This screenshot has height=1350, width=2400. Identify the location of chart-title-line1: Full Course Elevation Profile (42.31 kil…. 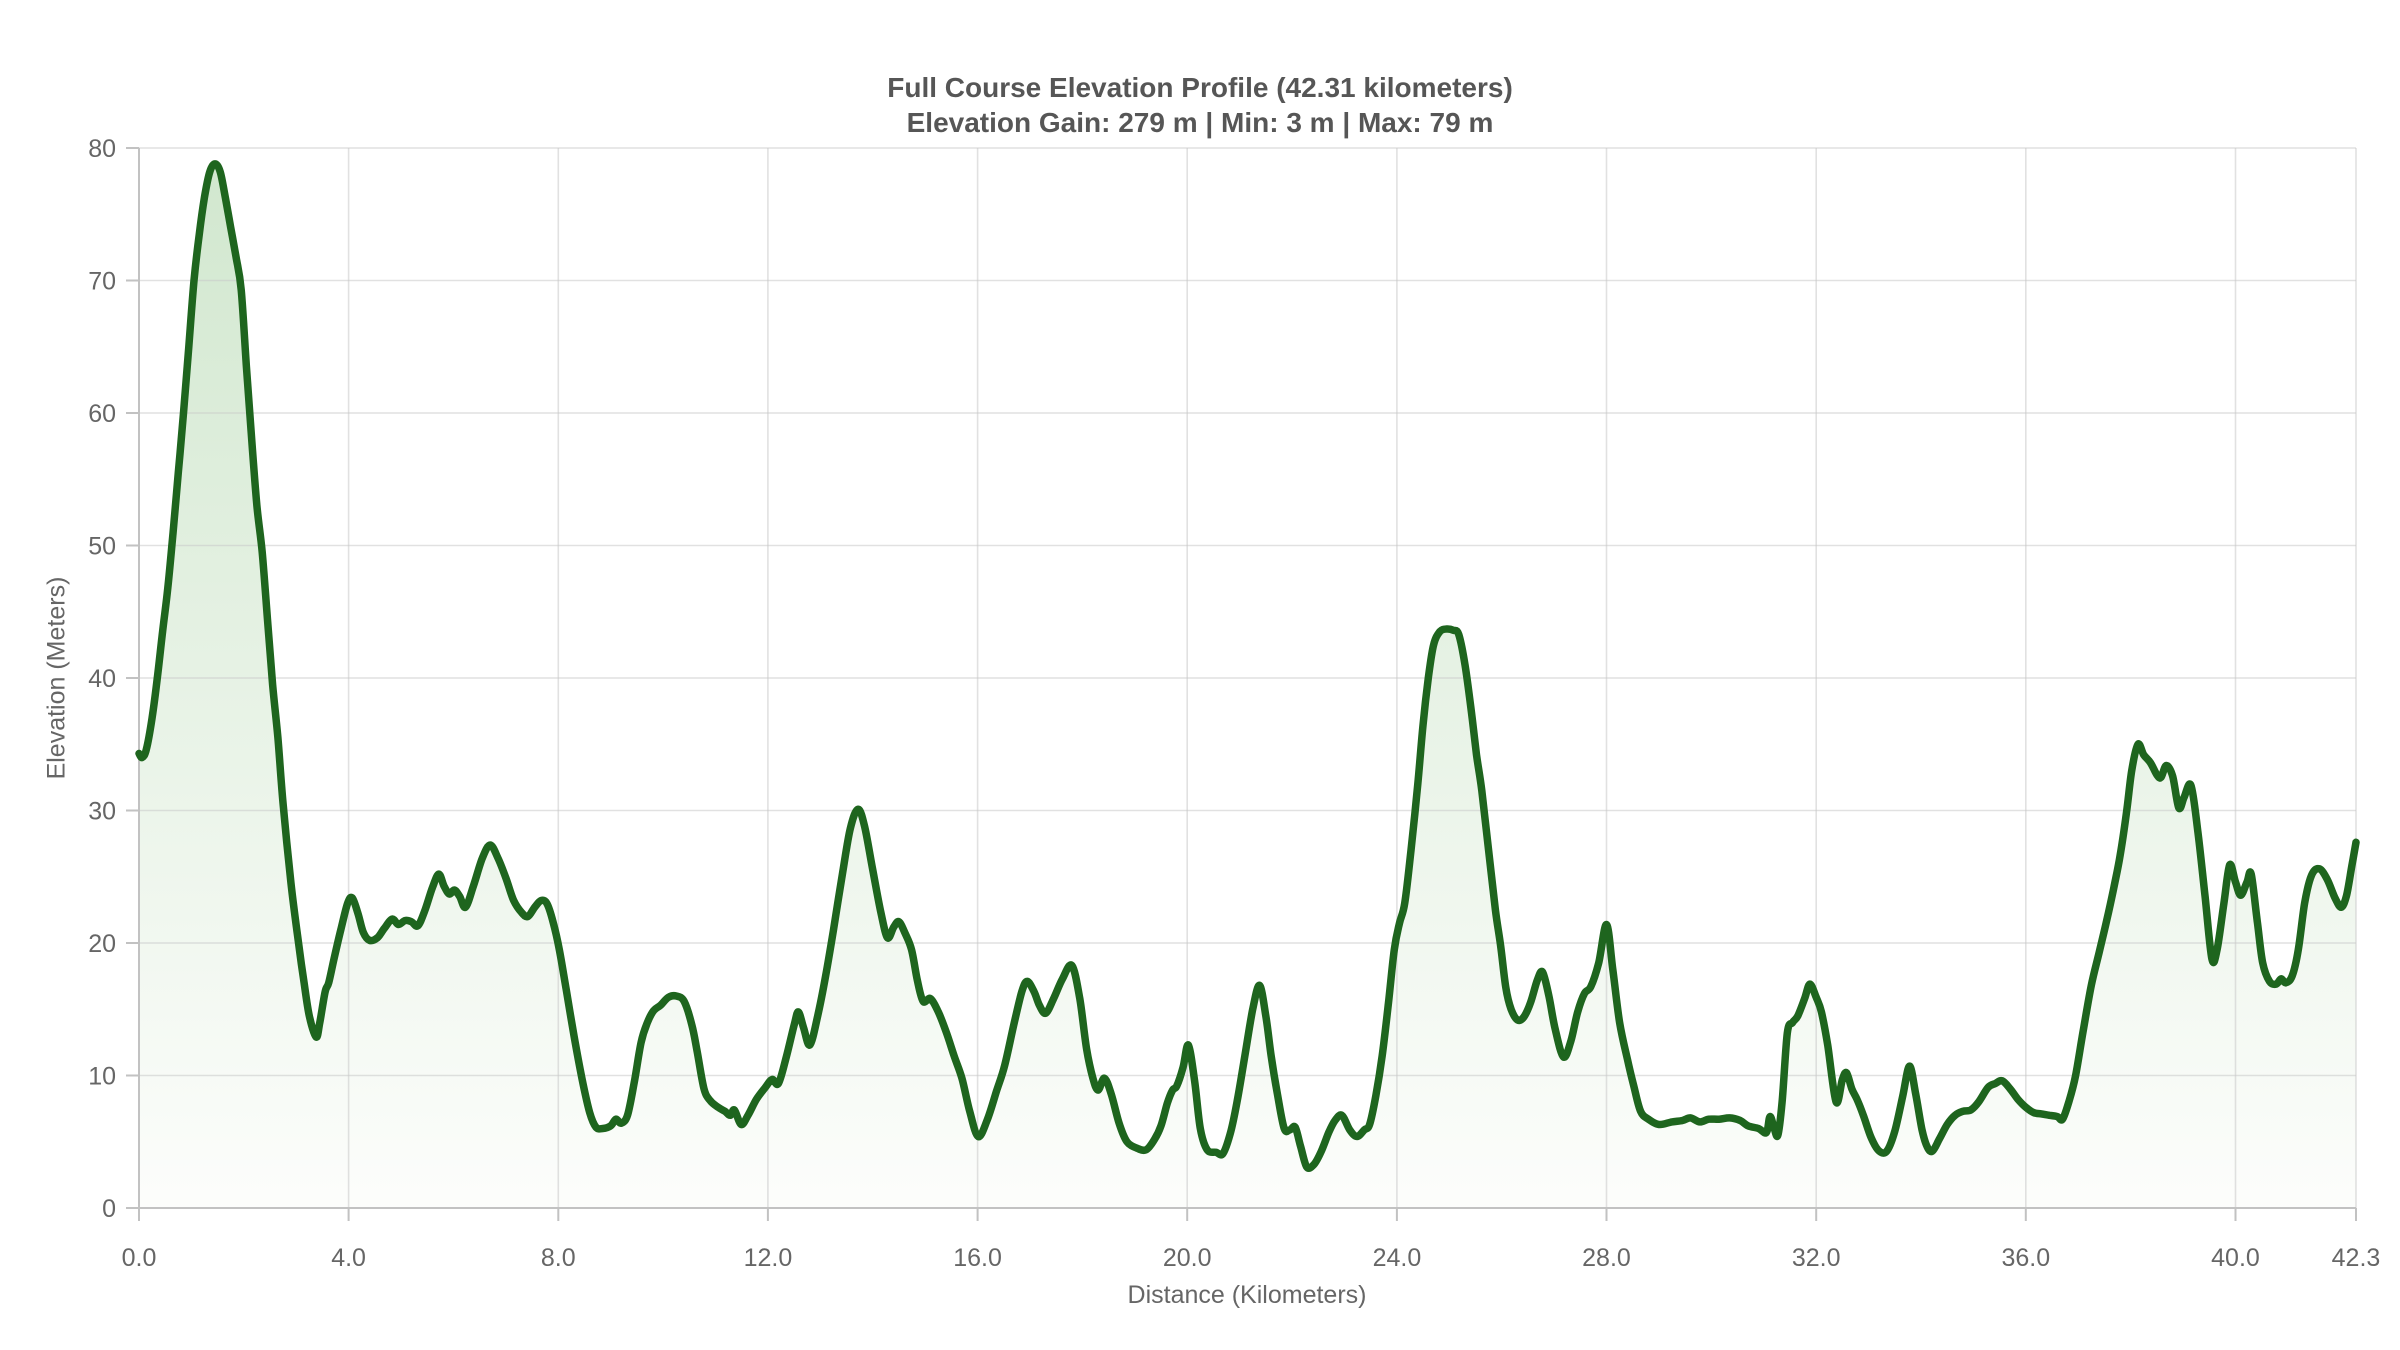
(1200, 87).